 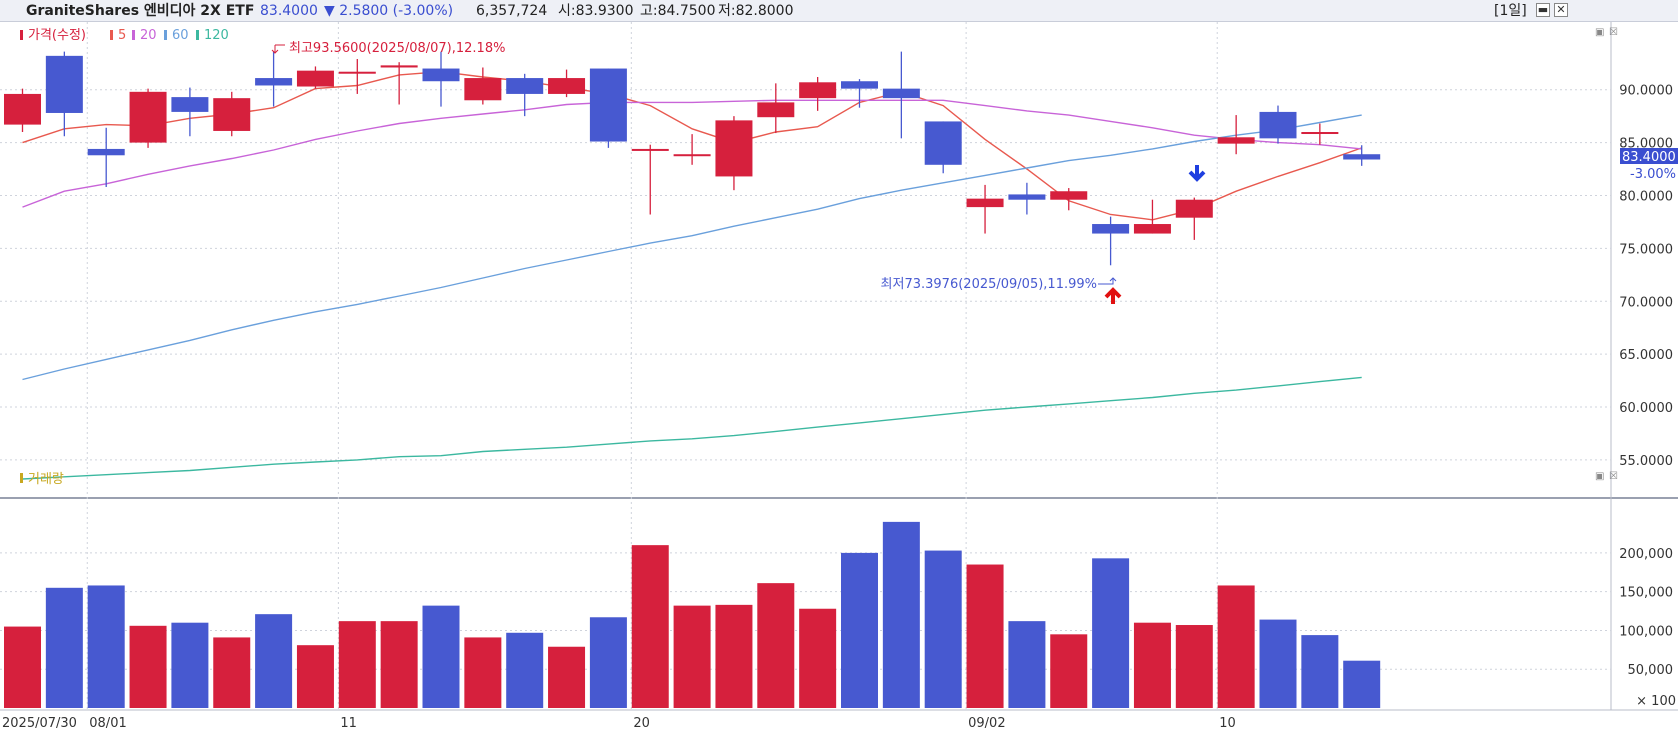 What do you see at coordinates (986, 723) in the screenshot?
I see `x-tick-label: 09/02` at bounding box center [986, 723].